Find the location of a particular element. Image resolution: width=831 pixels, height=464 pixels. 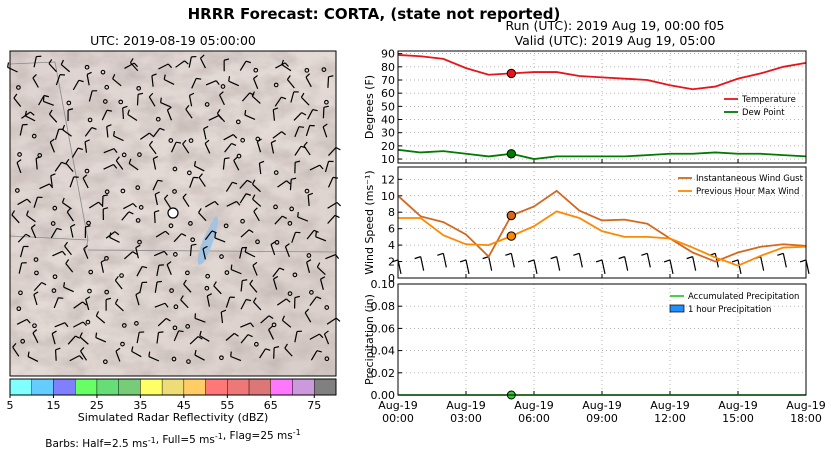

legend-label: Temperature is located at coordinates (768, 100).